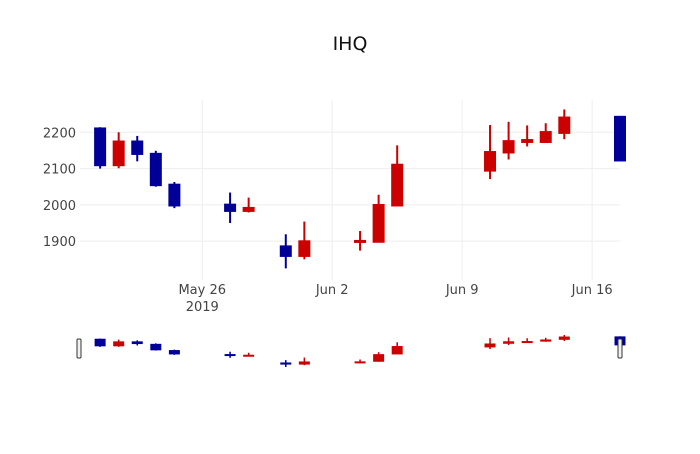 The image size is (700, 454). I want to click on range-slider-right-handle, so click(620, 348).